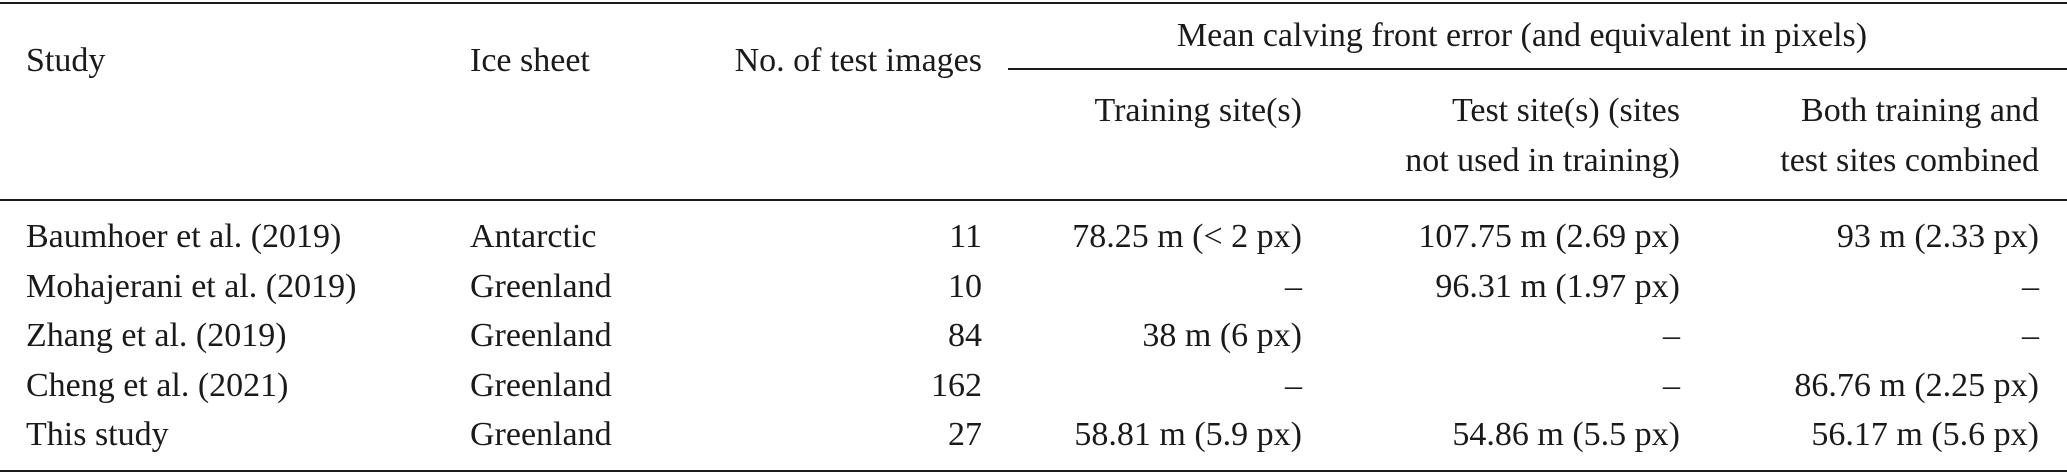 The image size is (2067, 474). Describe the element at coordinates (1537, 69) in the screenshot. I see `group-rule` at that location.